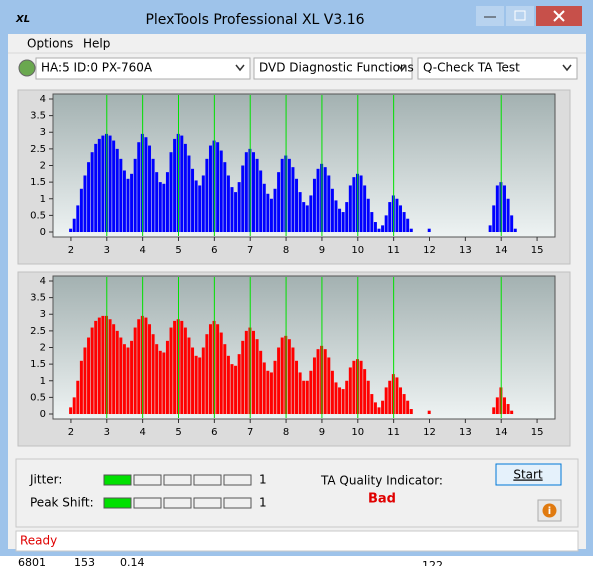 This screenshot has width=595, height=570. What do you see at coordinates (429, 250) in the screenshot?
I see `x-tick-label: 12` at bounding box center [429, 250].